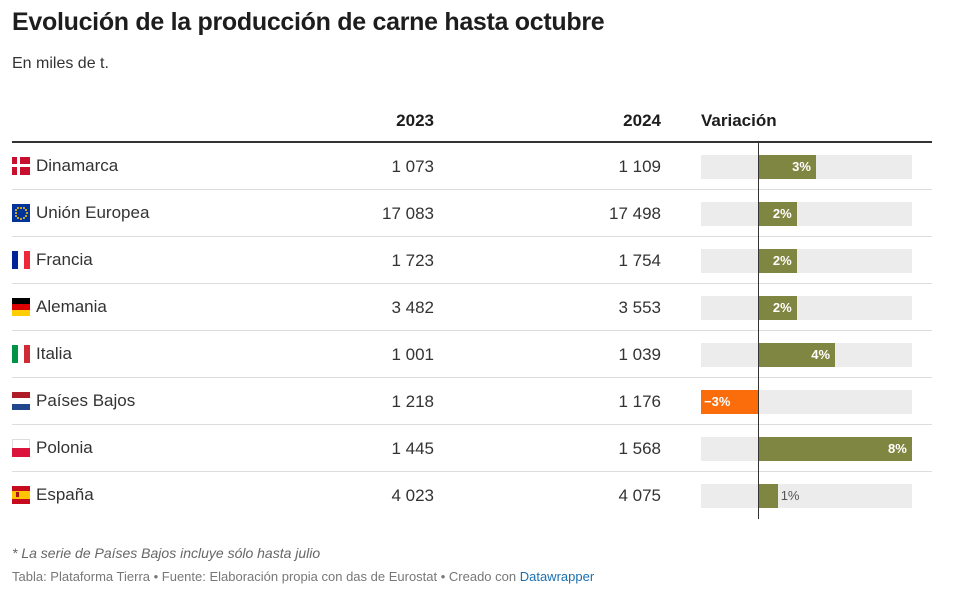 Image resolution: width=958 pixels, height=602 pixels. What do you see at coordinates (408, 213) in the screenshot?
I see `value-2023: 17 083` at bounding box center [408, 213].